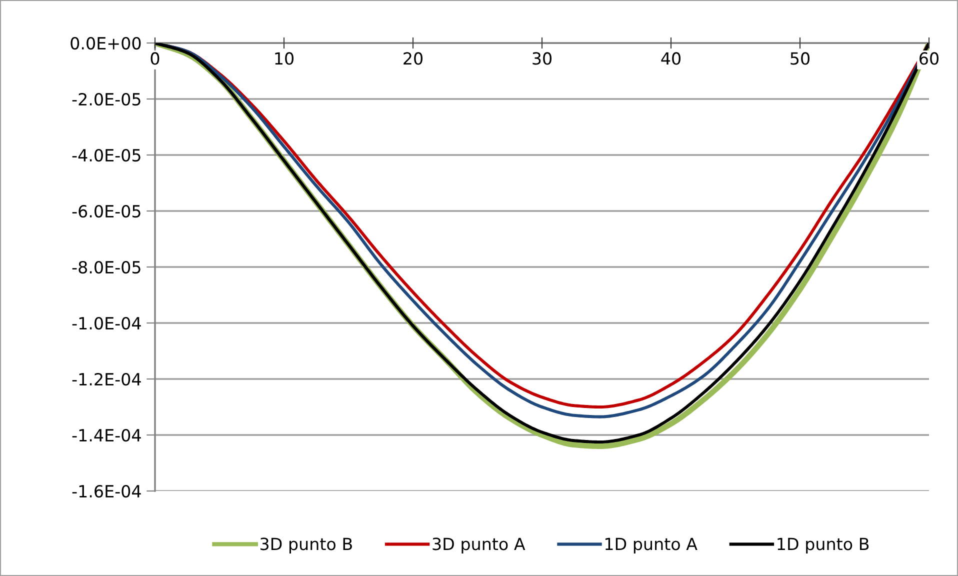 This screenshot has height=576, width=958. I want to click on y-tick-label: -4.0E-05, so click(106, 155).